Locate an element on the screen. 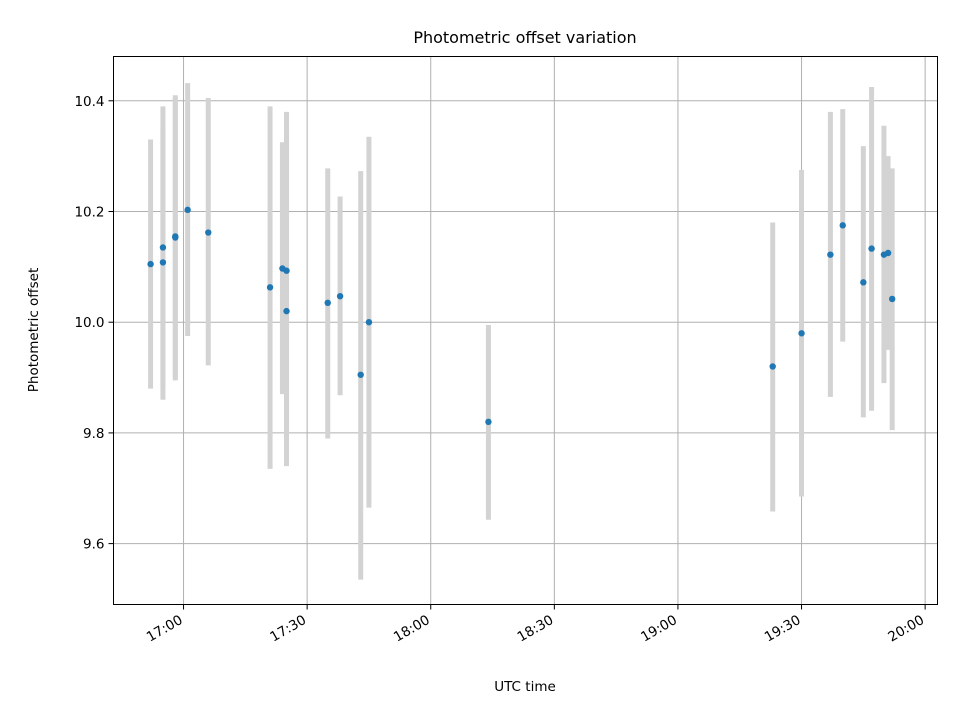 The image size is (960, 720). x-tick-label: 17:00 is located at coordinates (165, 628).